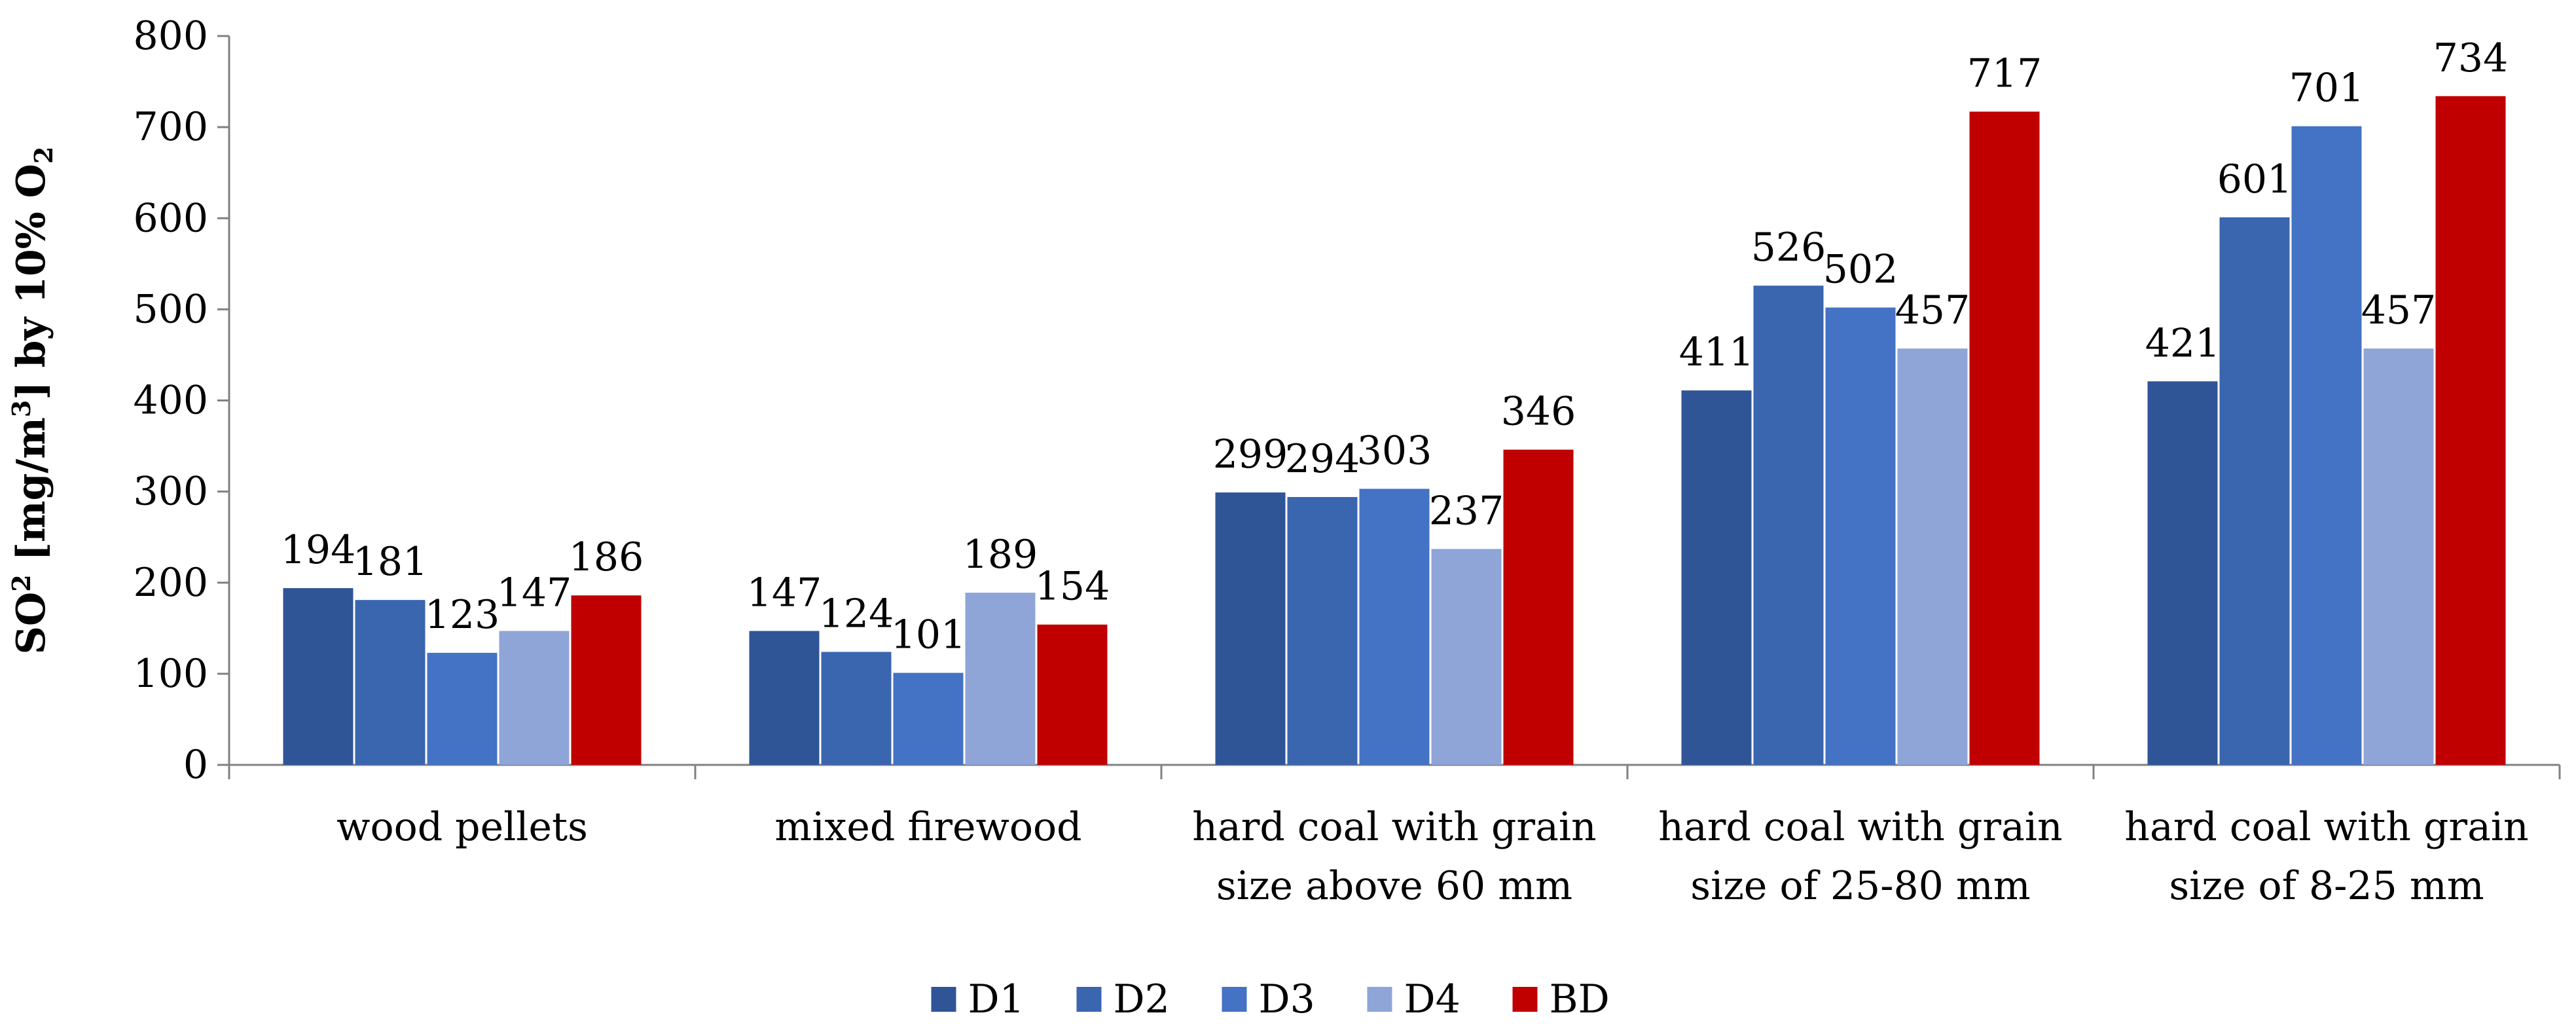  I want to click on y-axis-title-part: SO, so click(31, 623).